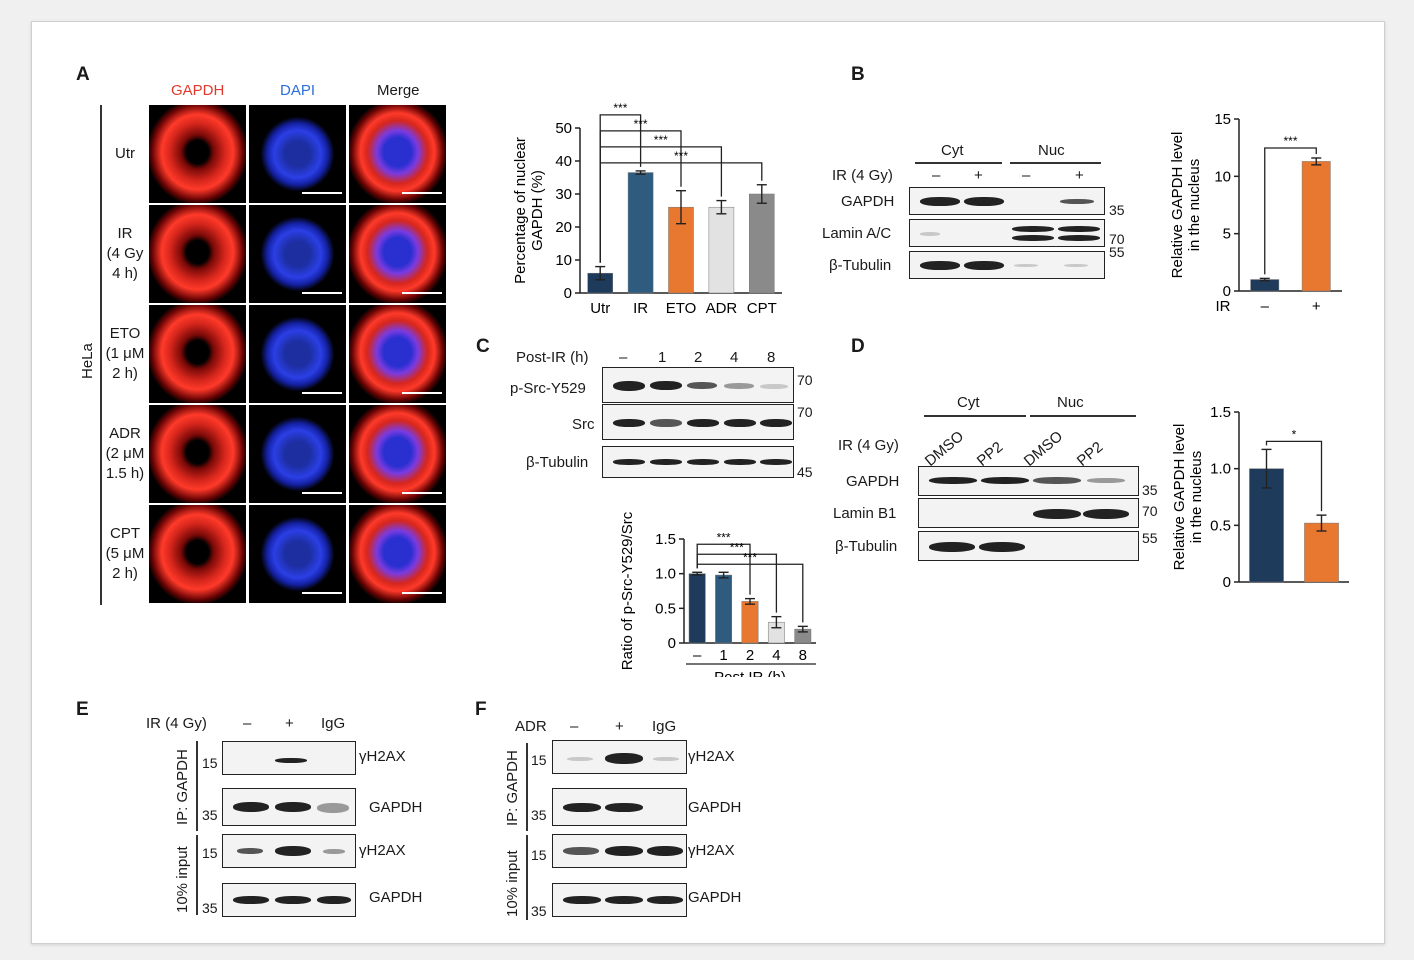  Describe the element at coordinates (990, 454) in the screenshot. I see `lane-label: PP2` at that location.